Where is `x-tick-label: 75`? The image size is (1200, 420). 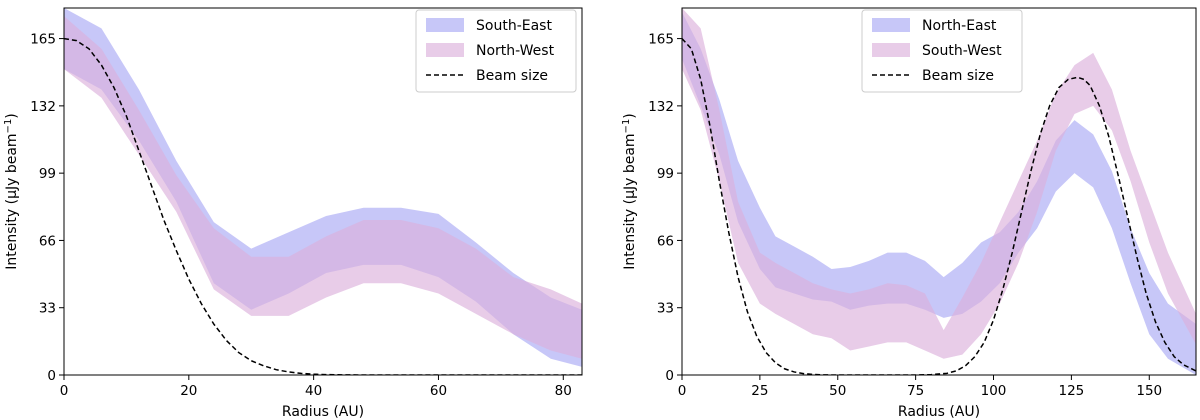 x-tick-label: 75 is located at coordinates (915, 391).